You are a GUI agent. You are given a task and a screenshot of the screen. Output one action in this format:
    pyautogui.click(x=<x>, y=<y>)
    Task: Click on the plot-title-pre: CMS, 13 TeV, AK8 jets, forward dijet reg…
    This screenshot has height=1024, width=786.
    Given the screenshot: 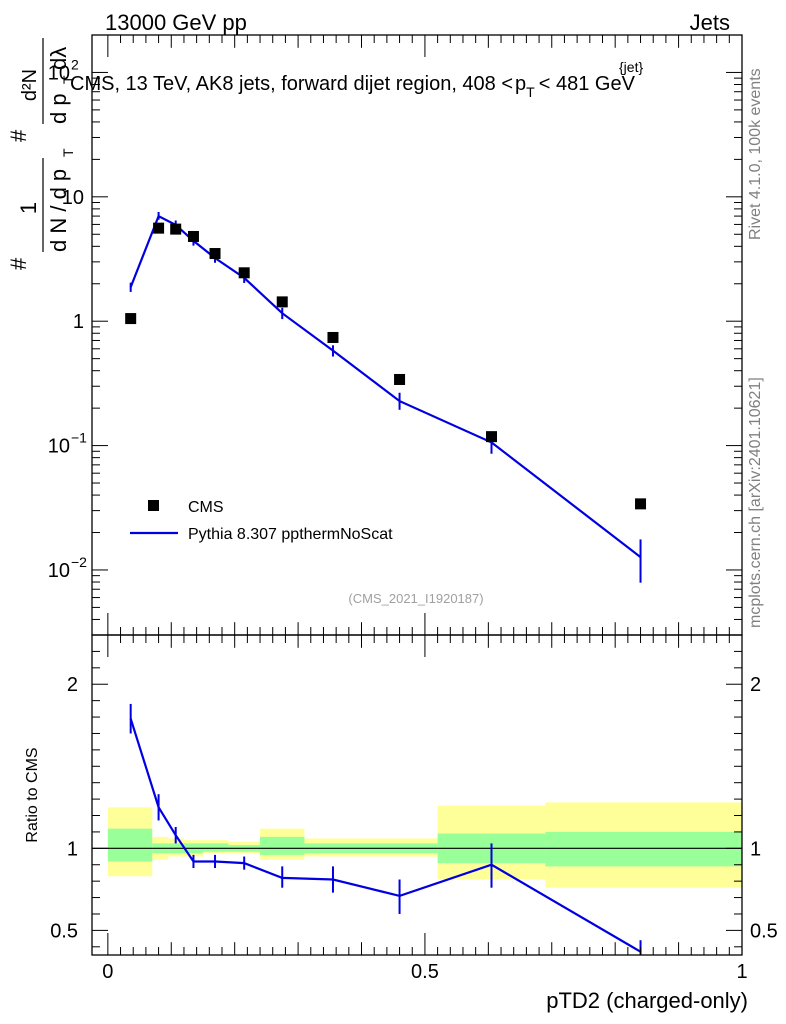 What is the action you would take?
    pyautogui.click(x=291, y=84)
    